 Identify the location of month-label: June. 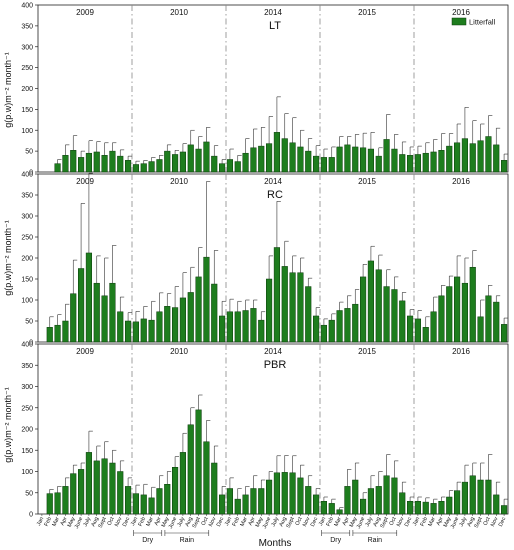
(79, 522).